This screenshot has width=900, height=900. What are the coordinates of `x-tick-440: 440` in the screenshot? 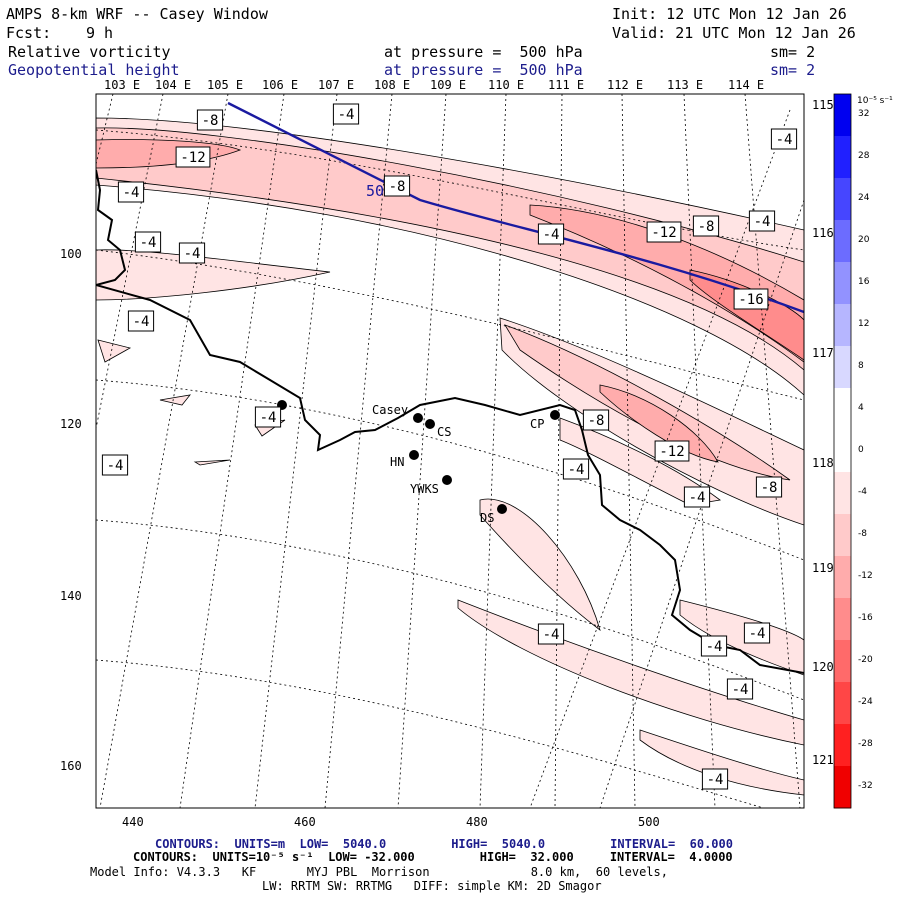 It's located at (133, 822).